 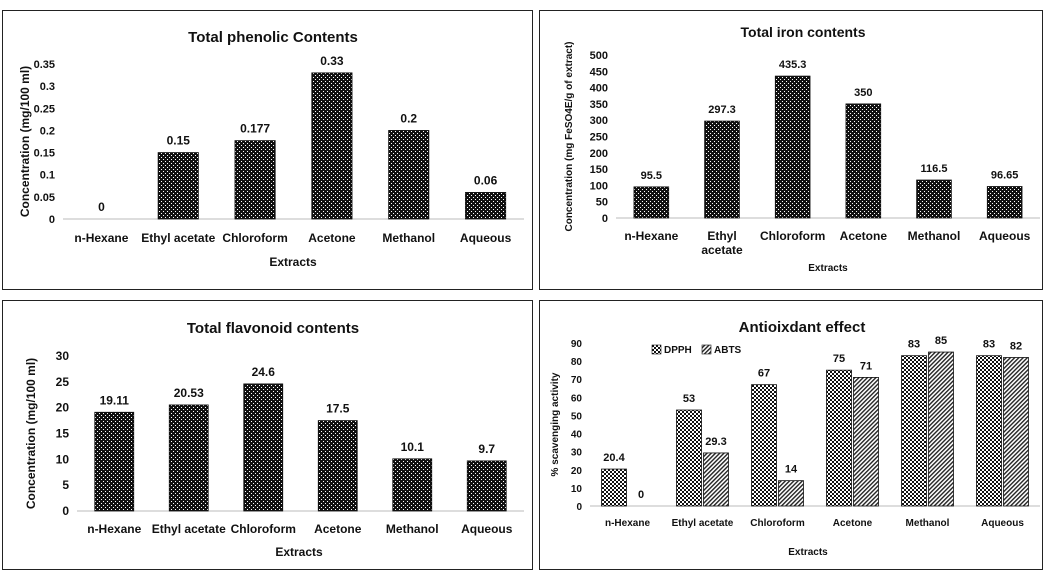 What do you see at coordinates (678, 350) in the screenshot?
I see `legend-label-dpph: DPPH` at bounding box center [678, 350].